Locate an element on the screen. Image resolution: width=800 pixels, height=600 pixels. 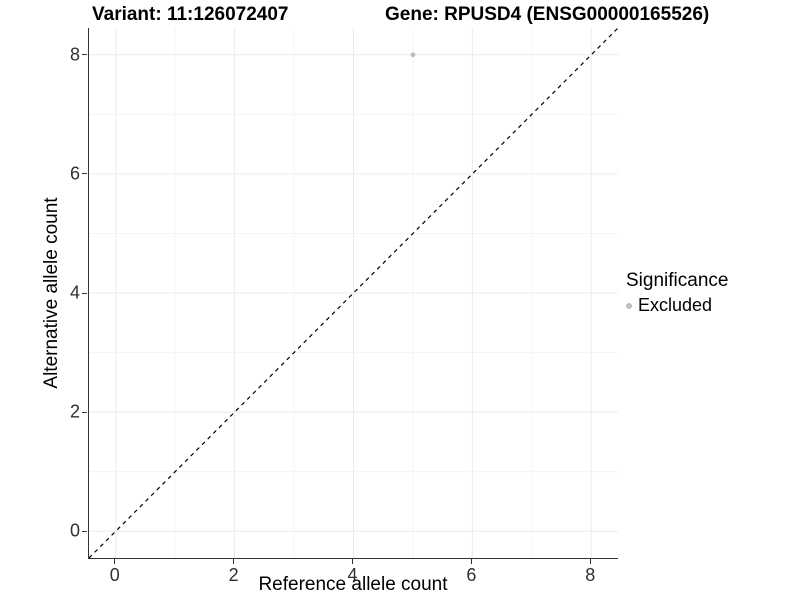
legend-item-label: Excluded is located at coordinates (675, 305).